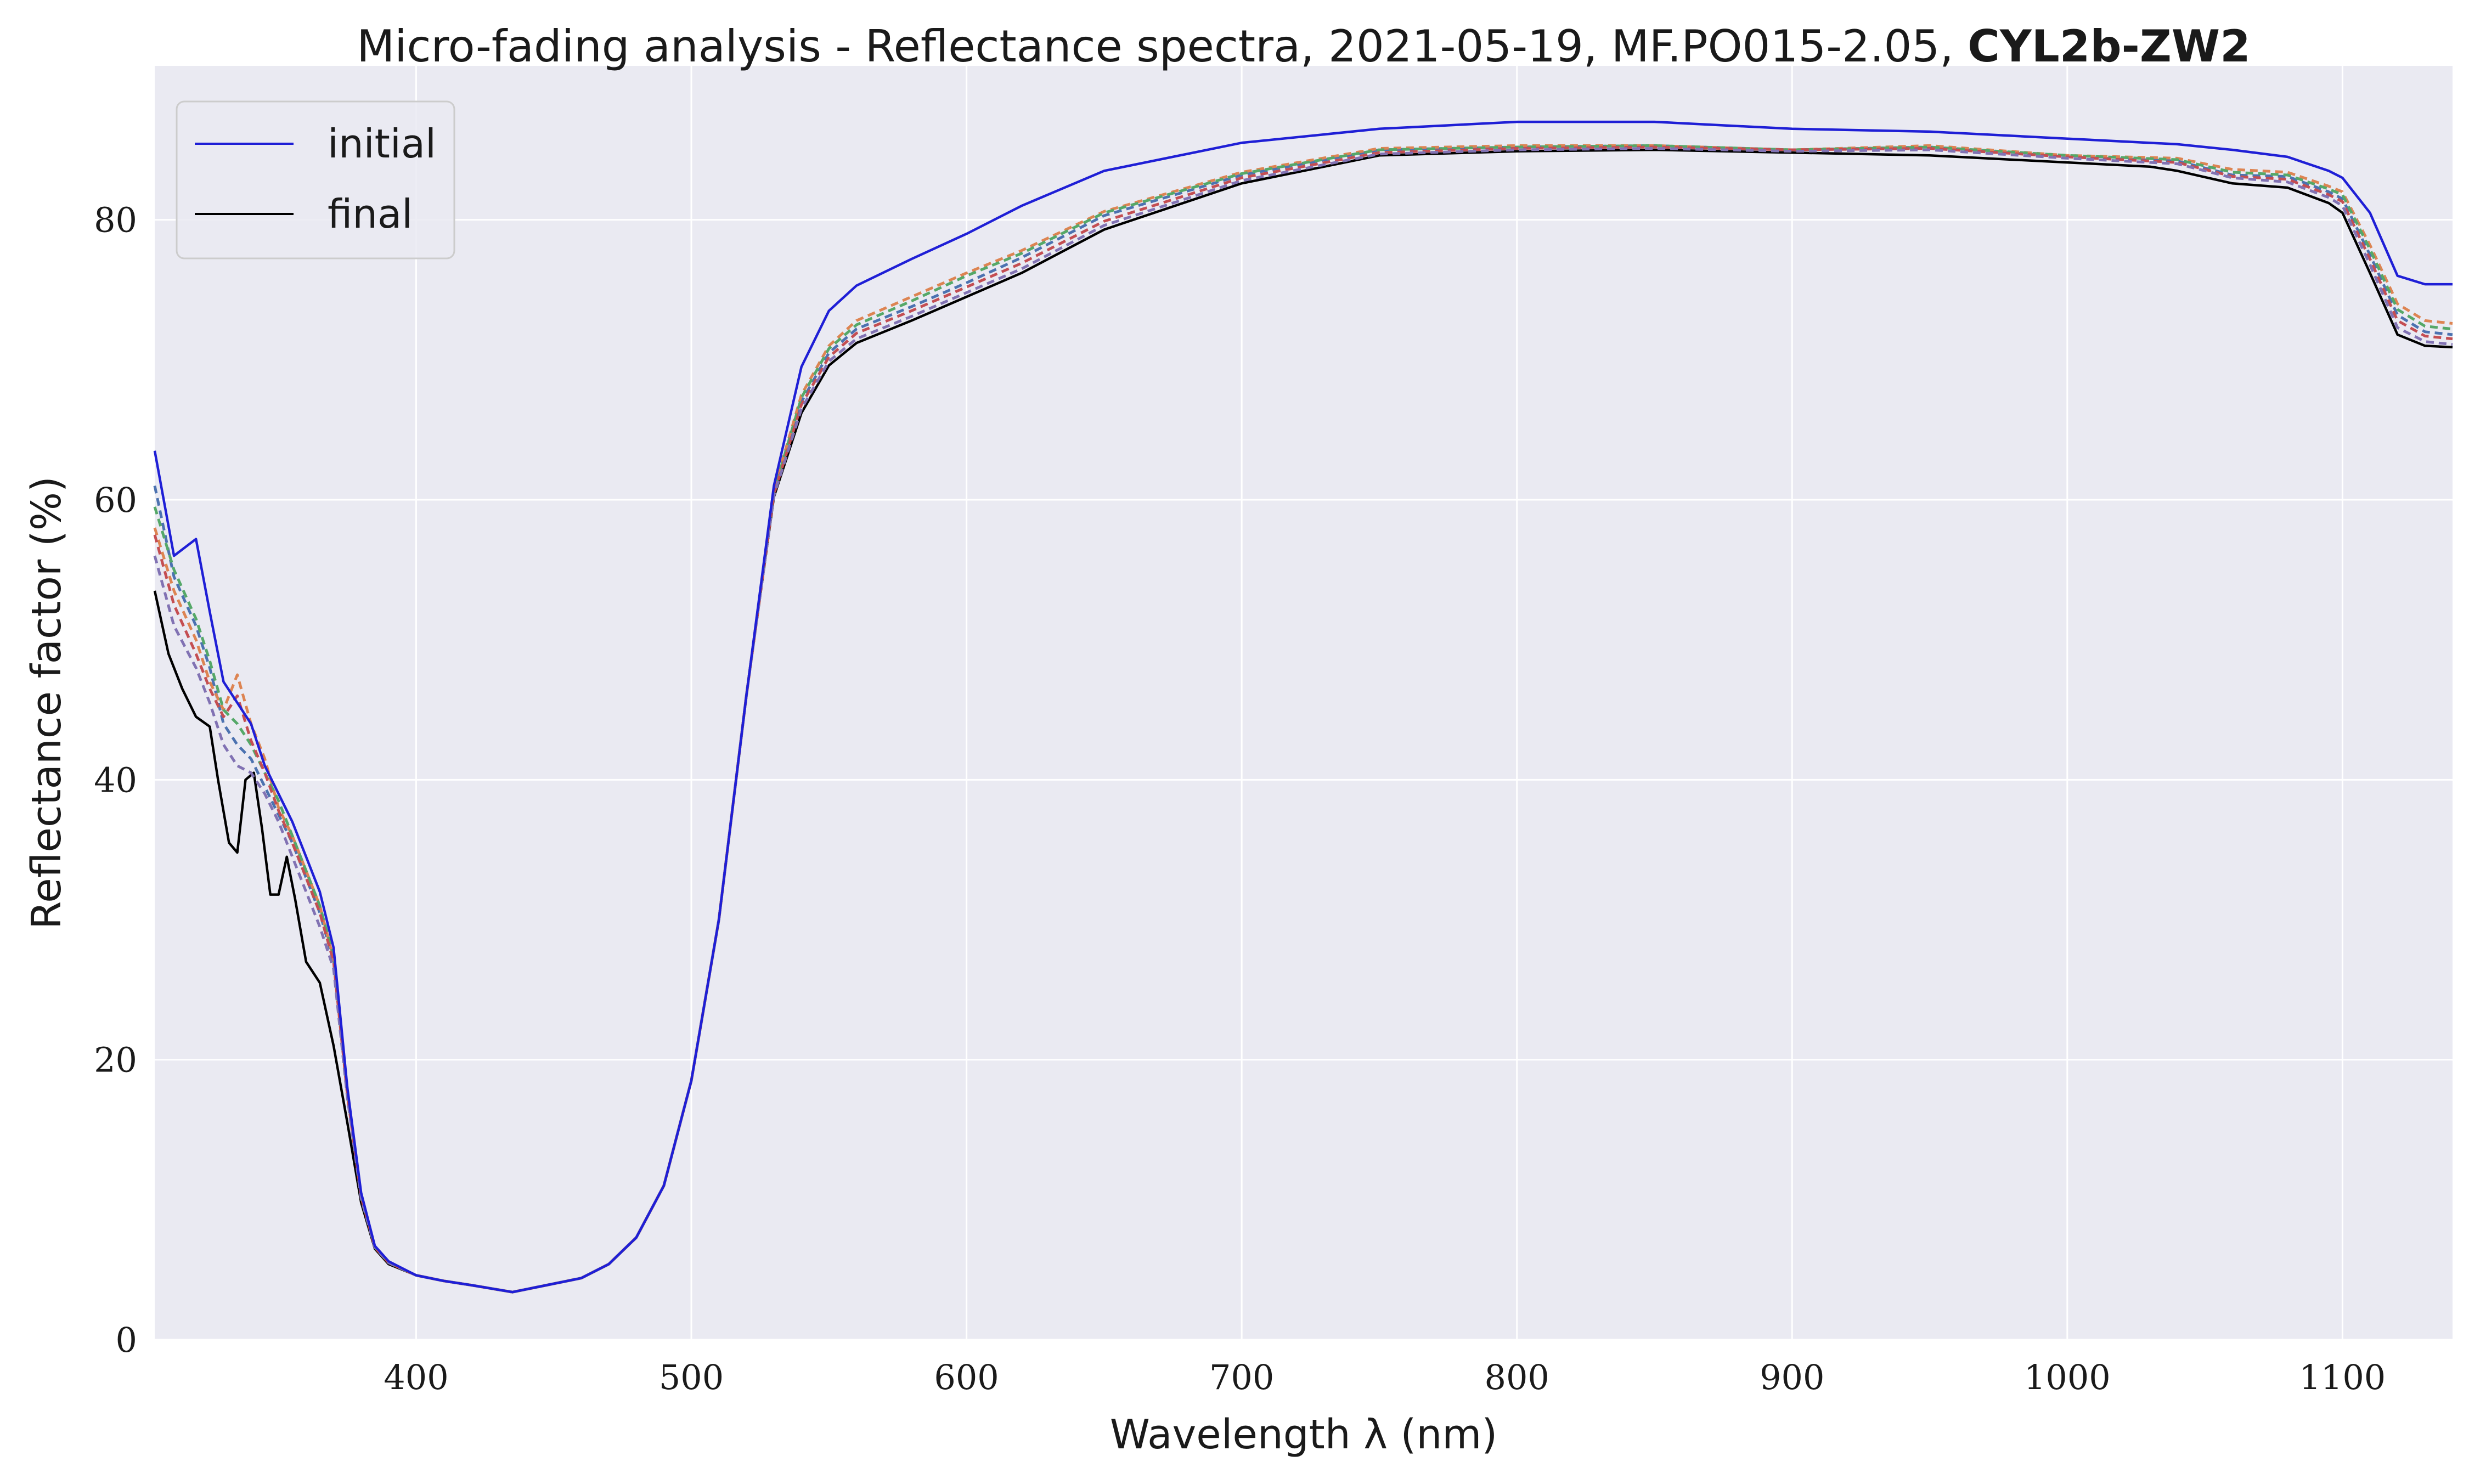  What do you see at coordinates (115, 500) in the screenshot?
I see `y-tick-label-60: 60` at bounding box center [115, 500].